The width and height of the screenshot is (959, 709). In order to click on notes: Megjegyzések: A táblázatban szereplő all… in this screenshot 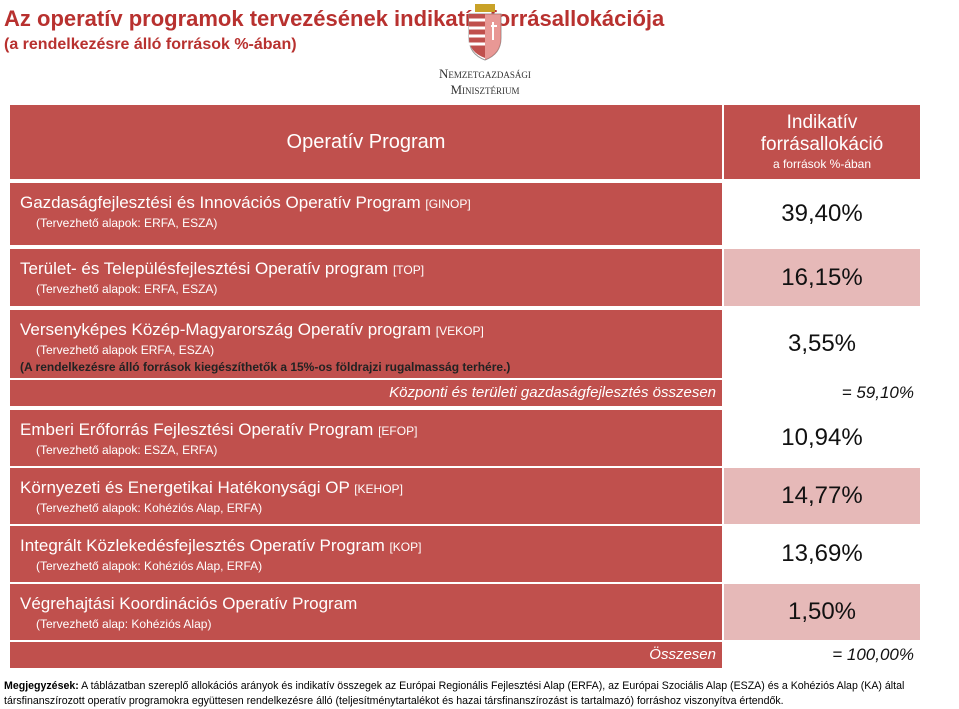, I will do `click(481, 694)`.